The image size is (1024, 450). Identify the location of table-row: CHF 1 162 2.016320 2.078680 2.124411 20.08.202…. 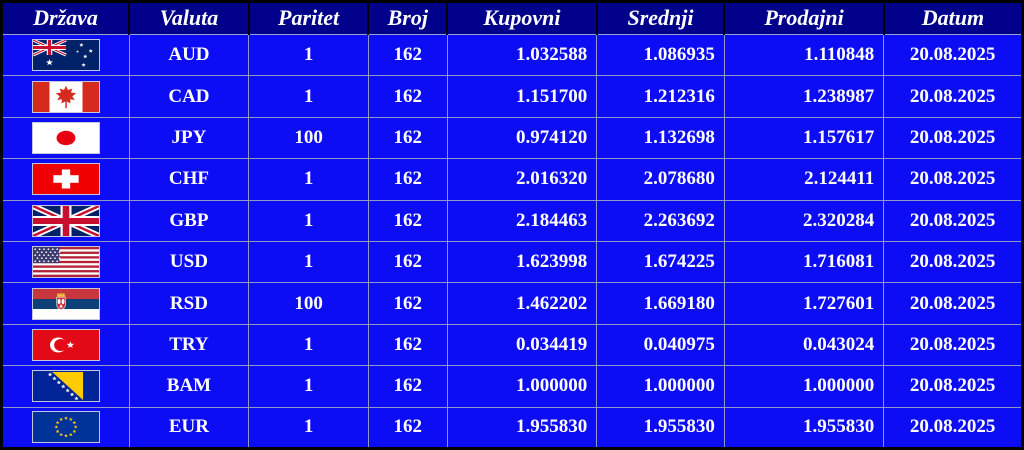
(512, 179).